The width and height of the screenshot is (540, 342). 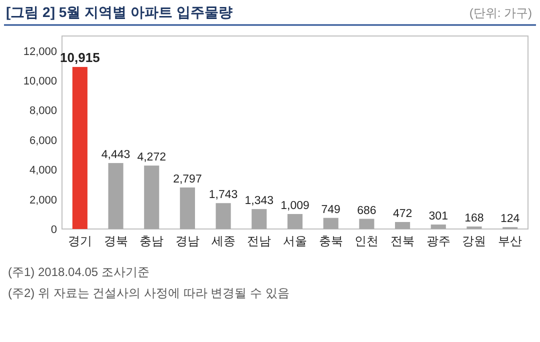 I want to click on data-label: 1,009, so click(x=295, y=206).